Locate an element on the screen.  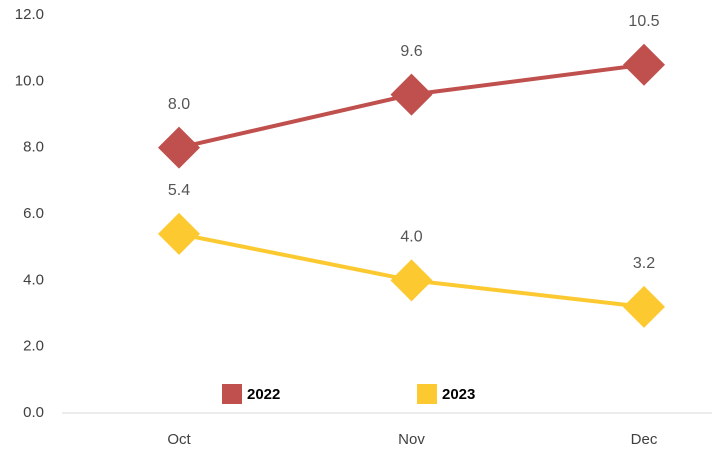
y-tick-label: 6.0 is located at coordinates (33, 213).